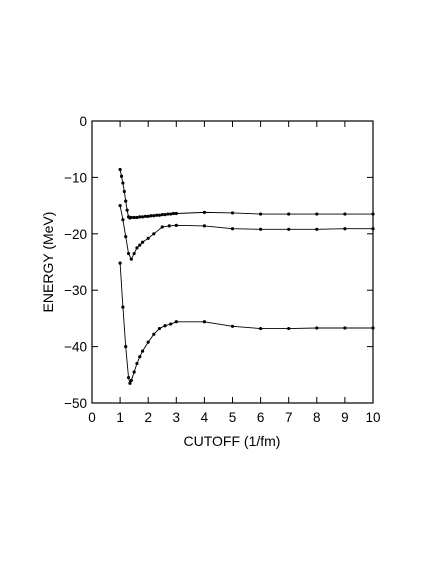 The width and height of the screenshot is (436, 564). I want to click on x-tick-label: 3, so click(177, 417).